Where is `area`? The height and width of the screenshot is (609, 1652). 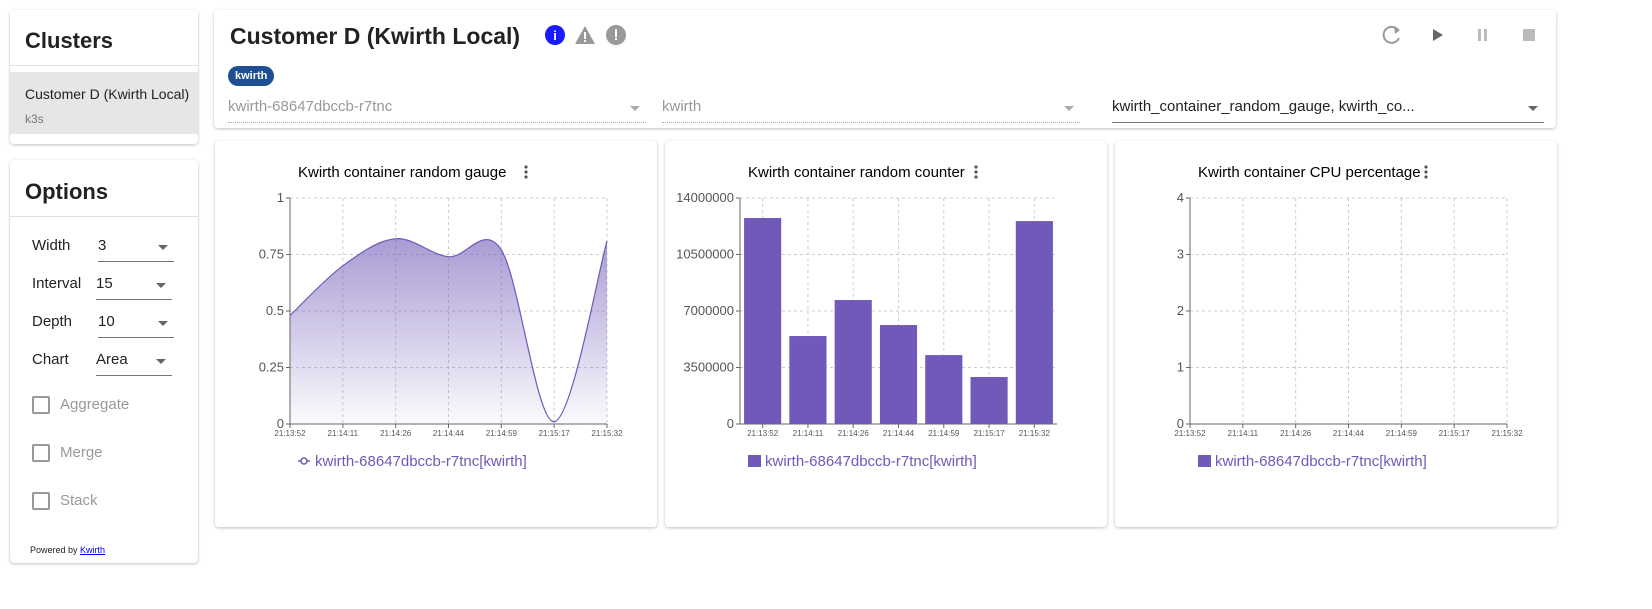 area is located at coordinates (448, 331).